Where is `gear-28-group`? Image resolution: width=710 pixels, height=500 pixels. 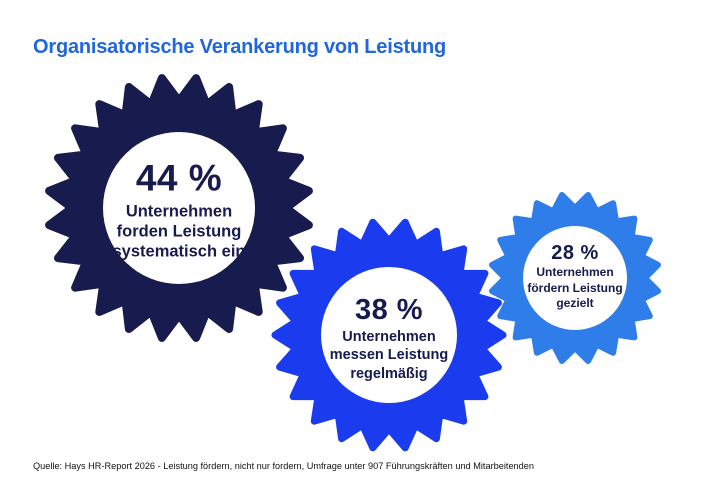
gear-28-group is located at coordinates (575, 278).